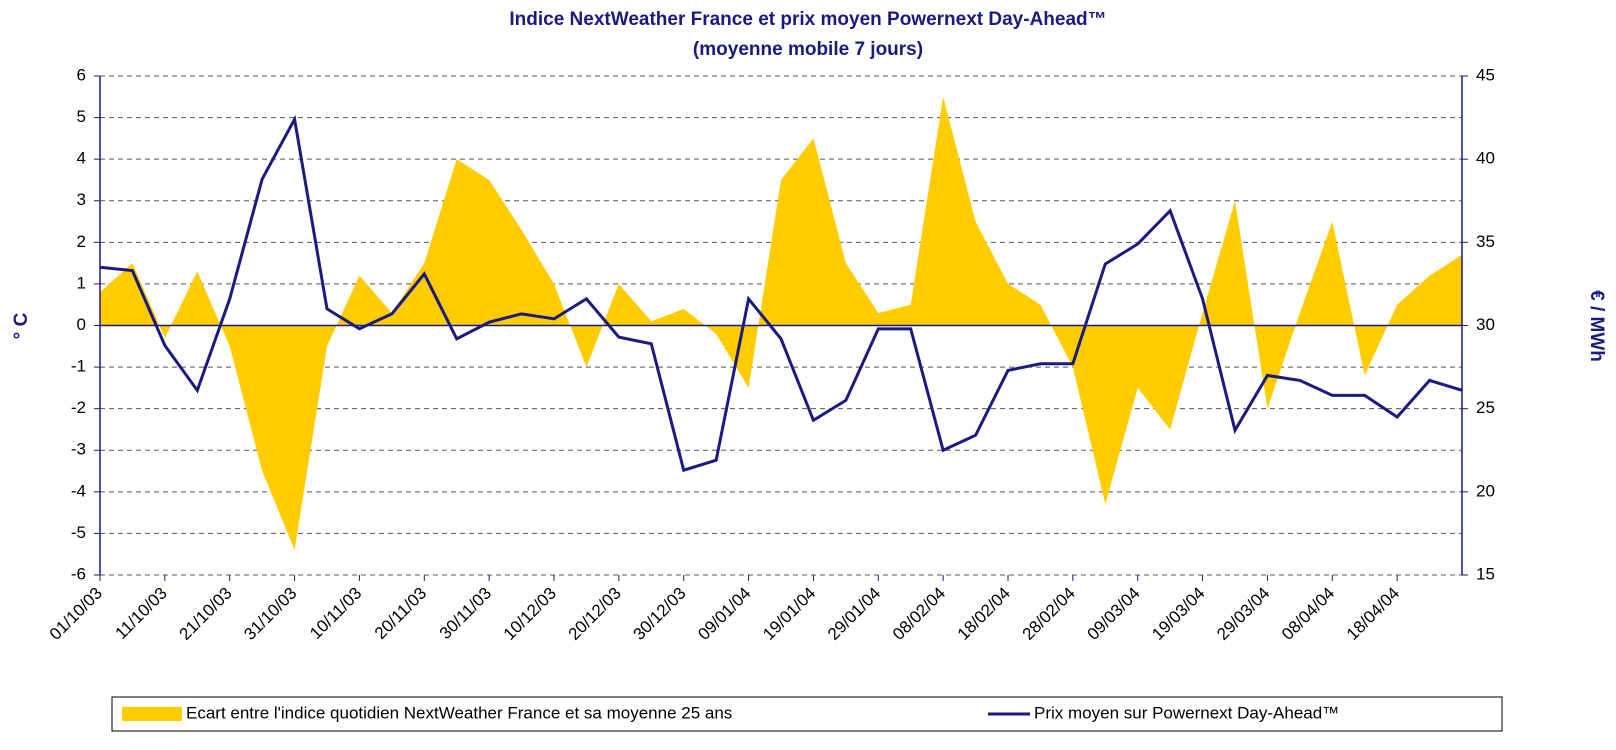 The width and height of the screenshot is (1616, 750). What do you see at coordinates (789, 614) in the screenshot?
I see `x-tick-label: 19/01/04` at bounding box center [789, 614].